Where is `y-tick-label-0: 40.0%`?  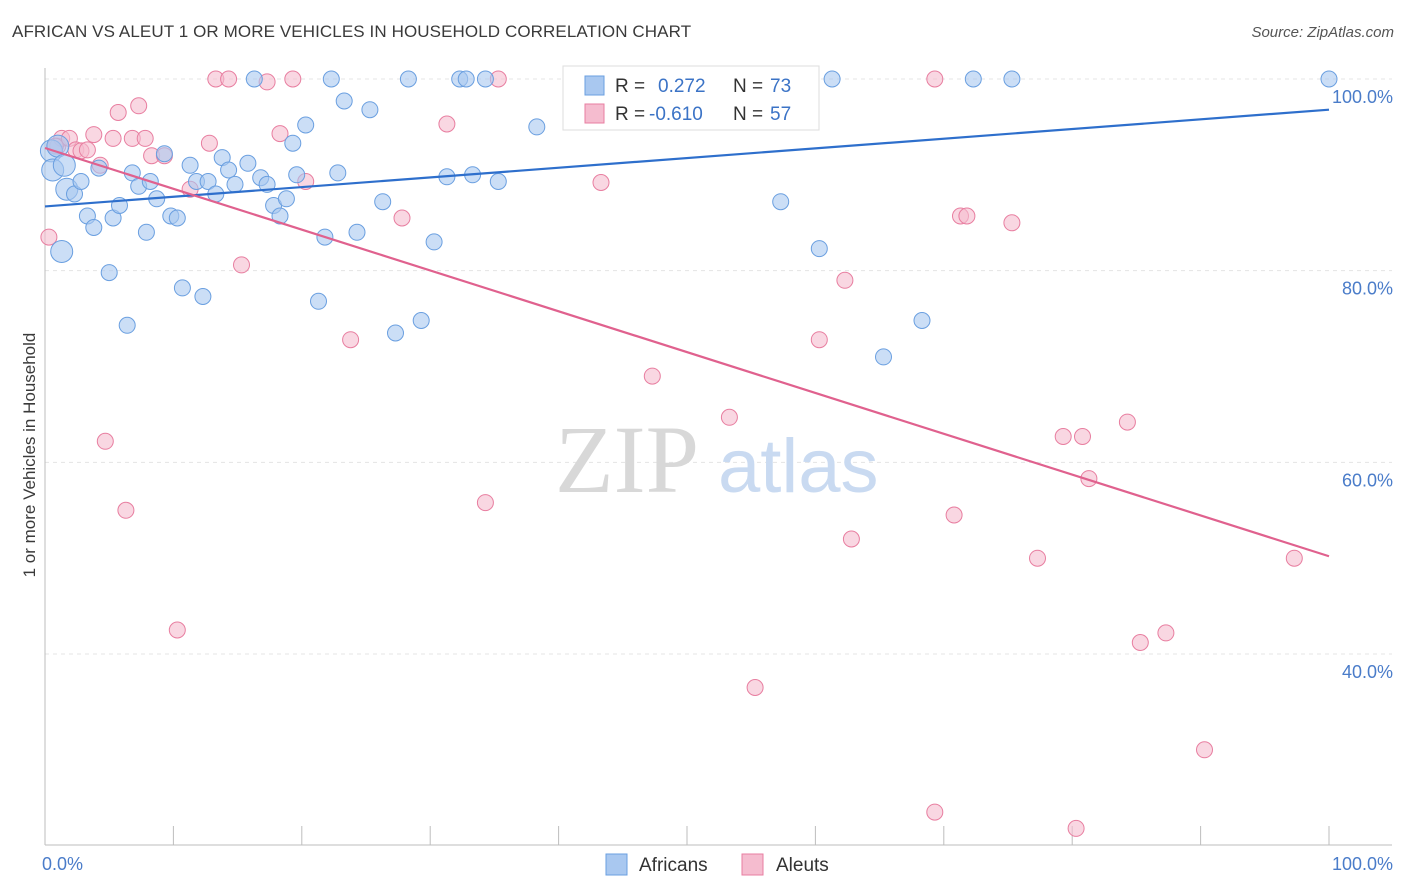
y-tick-label-0: 40.0% is located at coordinates (1367, 672).